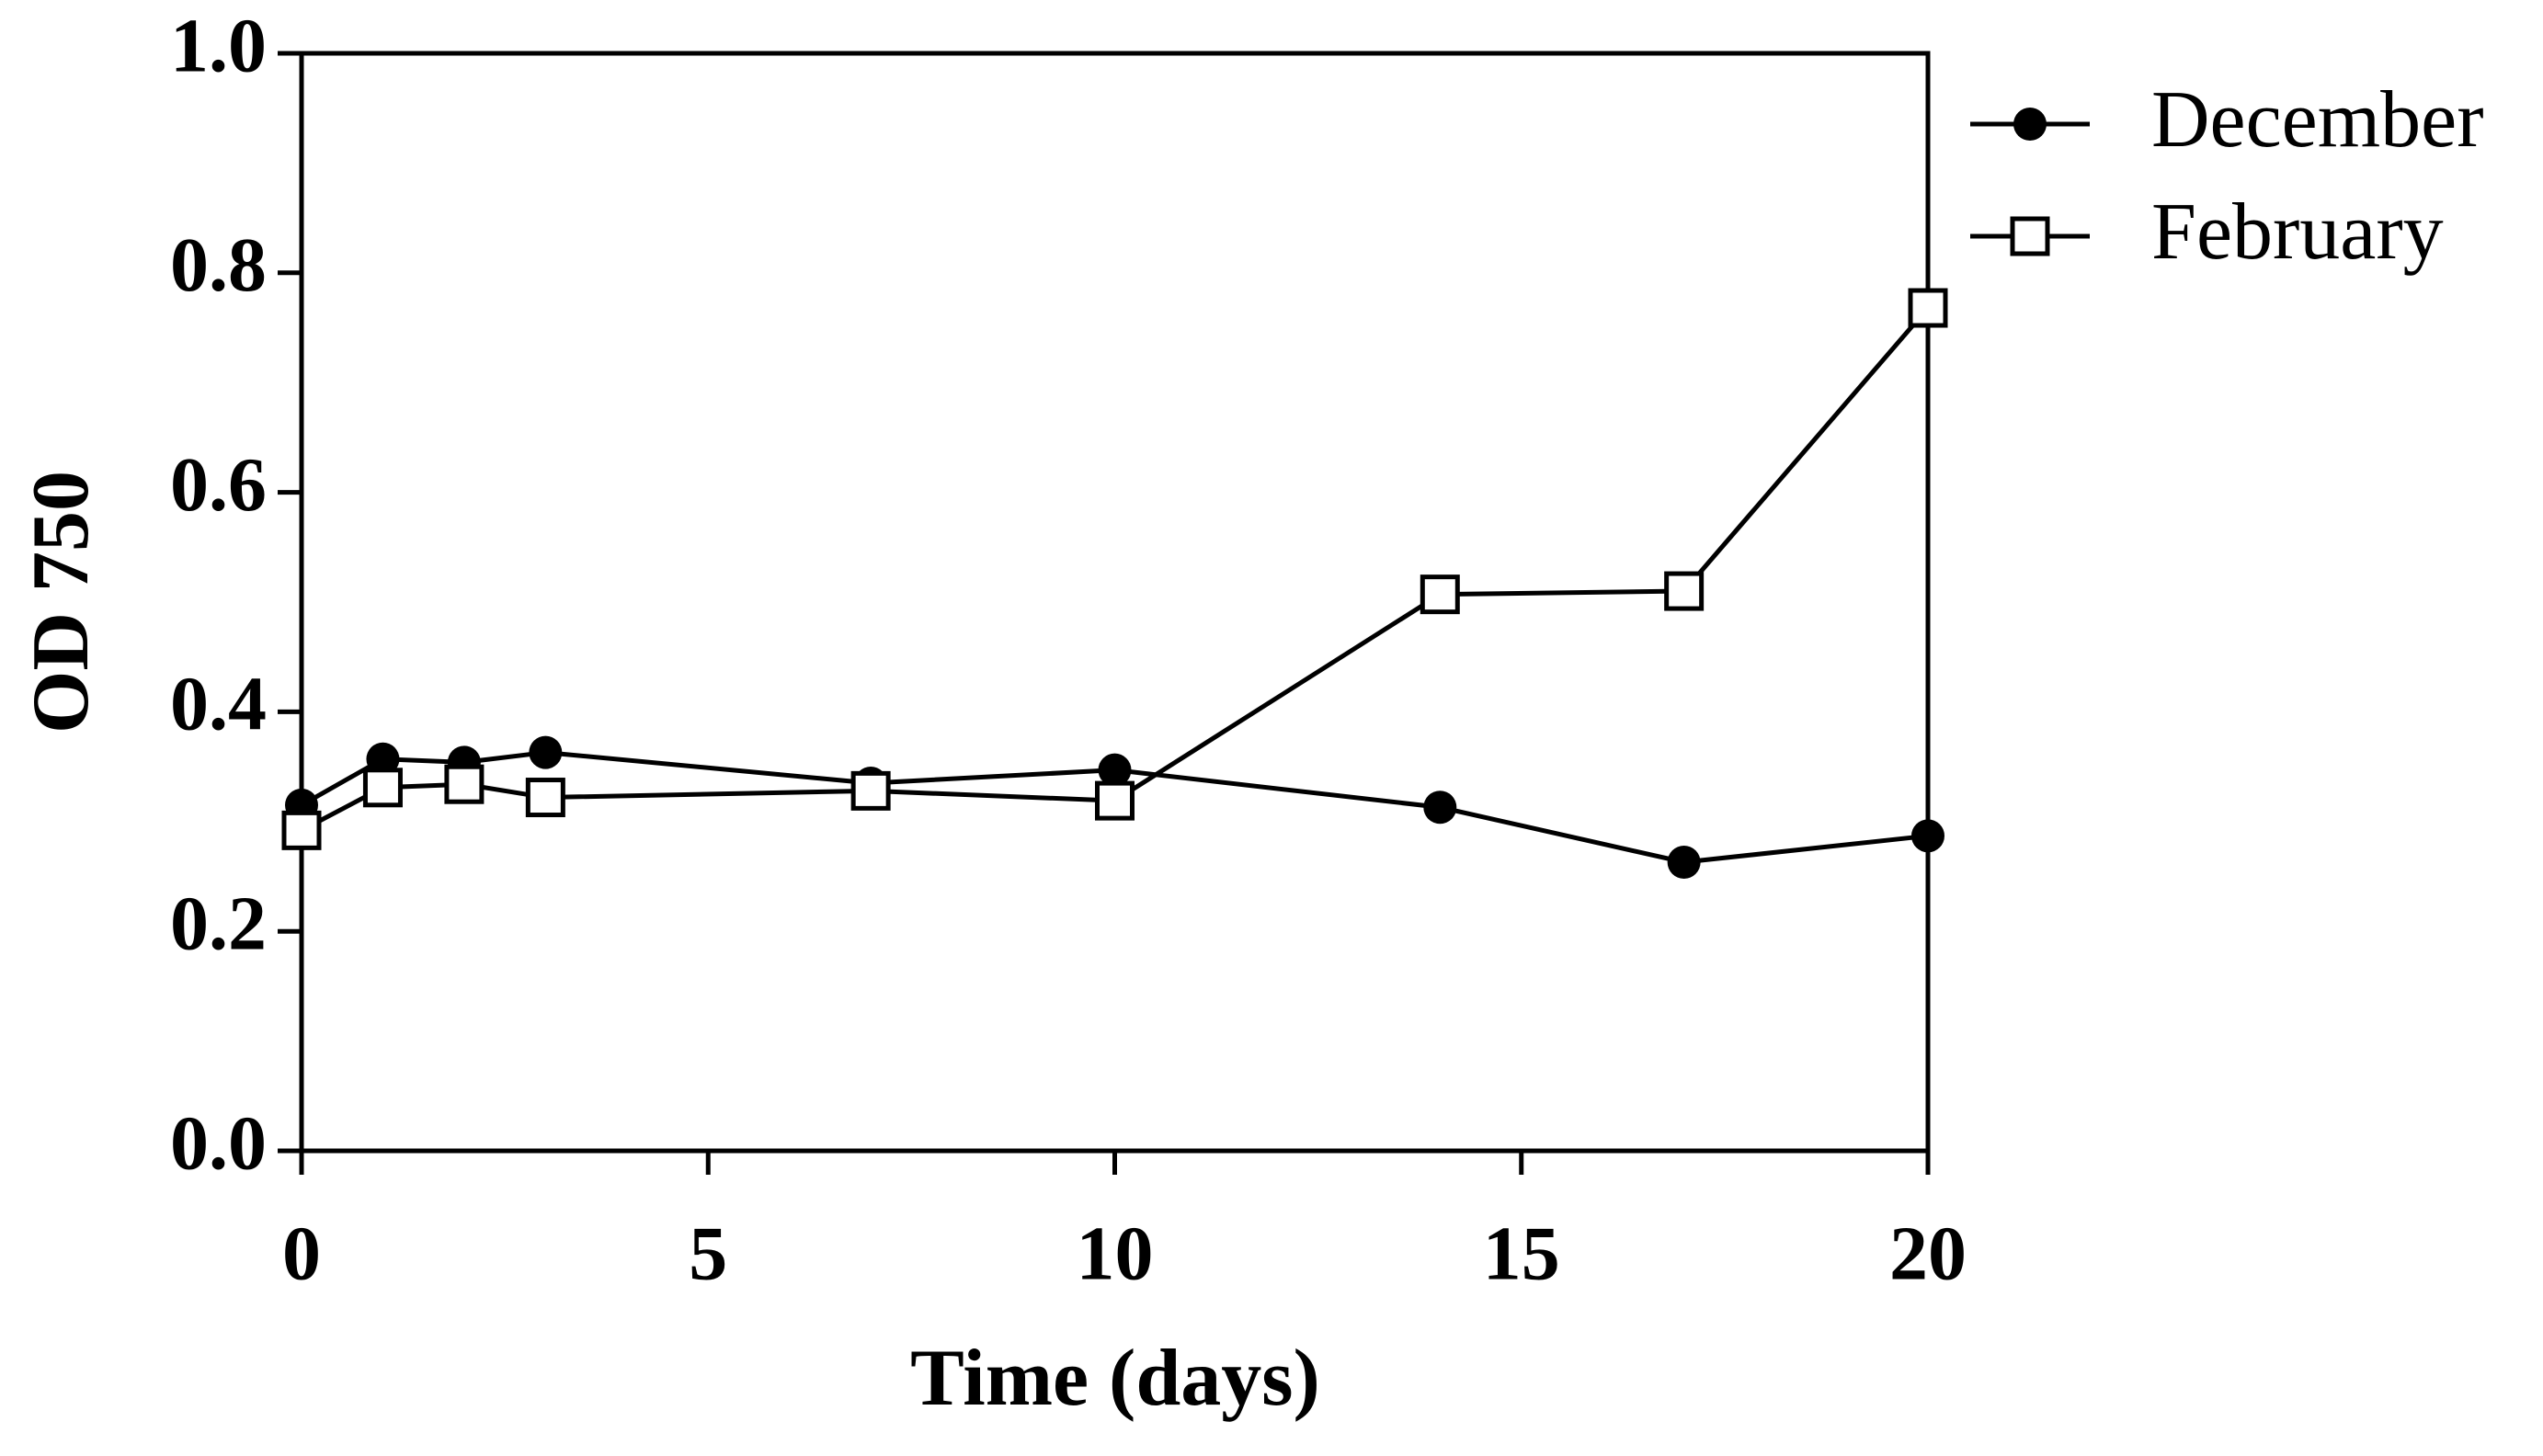  Describe the element at coordinates (708, 1253) in the screenshot. I see `x-tick-label: 5` at that location.